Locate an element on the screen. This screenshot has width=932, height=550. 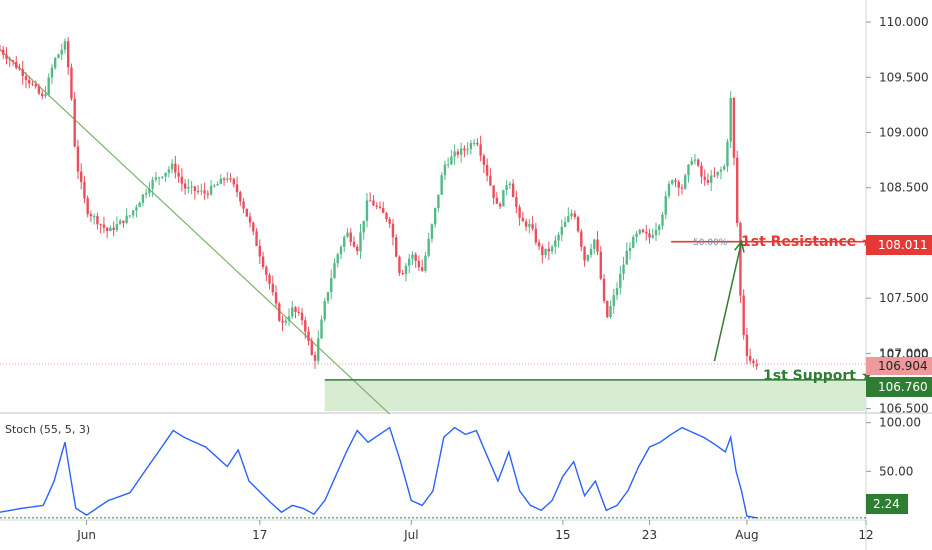
stoch-tick-label: 100.00 is located at coordinates (900, 423).